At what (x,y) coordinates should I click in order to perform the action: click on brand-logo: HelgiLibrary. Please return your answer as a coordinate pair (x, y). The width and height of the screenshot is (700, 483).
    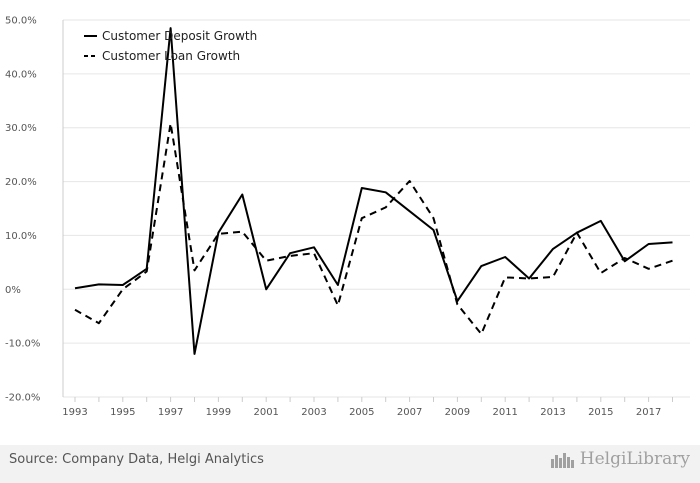
    Looking at the image, I should click on (620, 459).